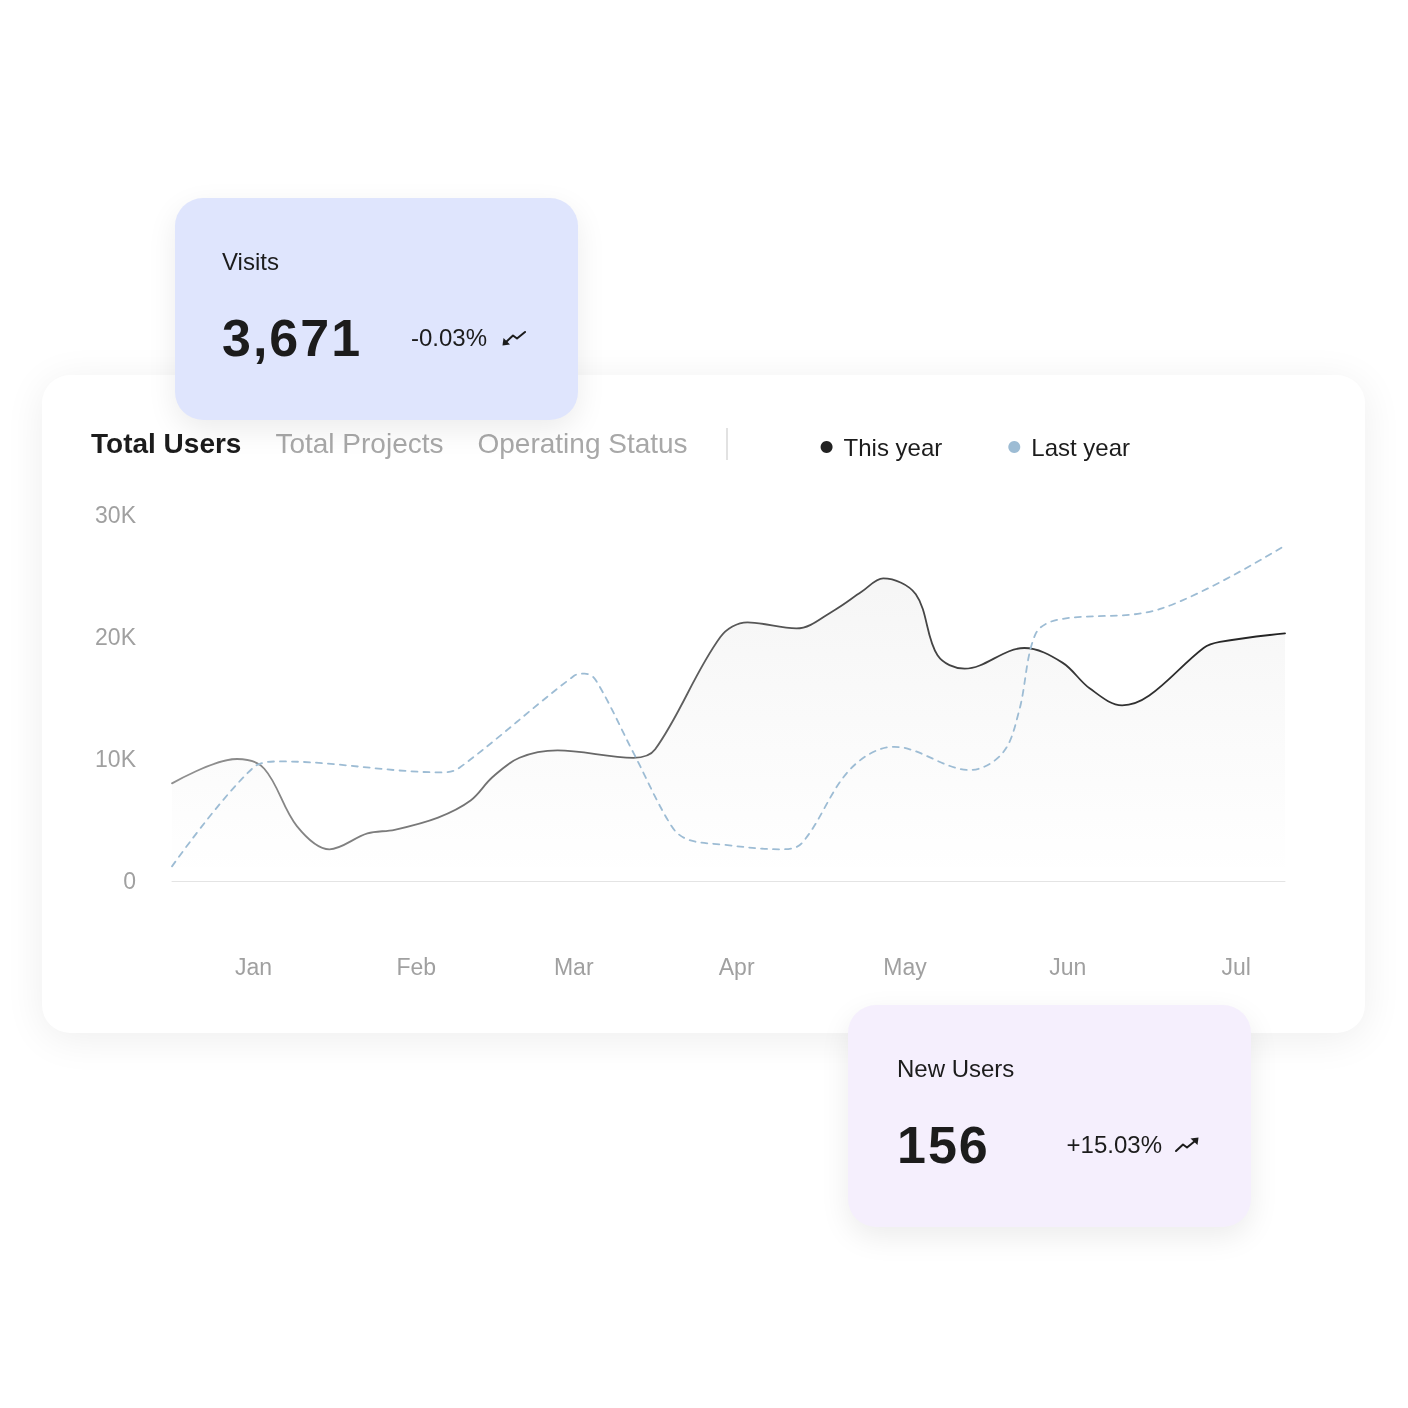 This screenshot has width=1408, height=1408. Describe the element at coordinates (292, 338) in the screenshot. I see `text: 3,671` at that location.